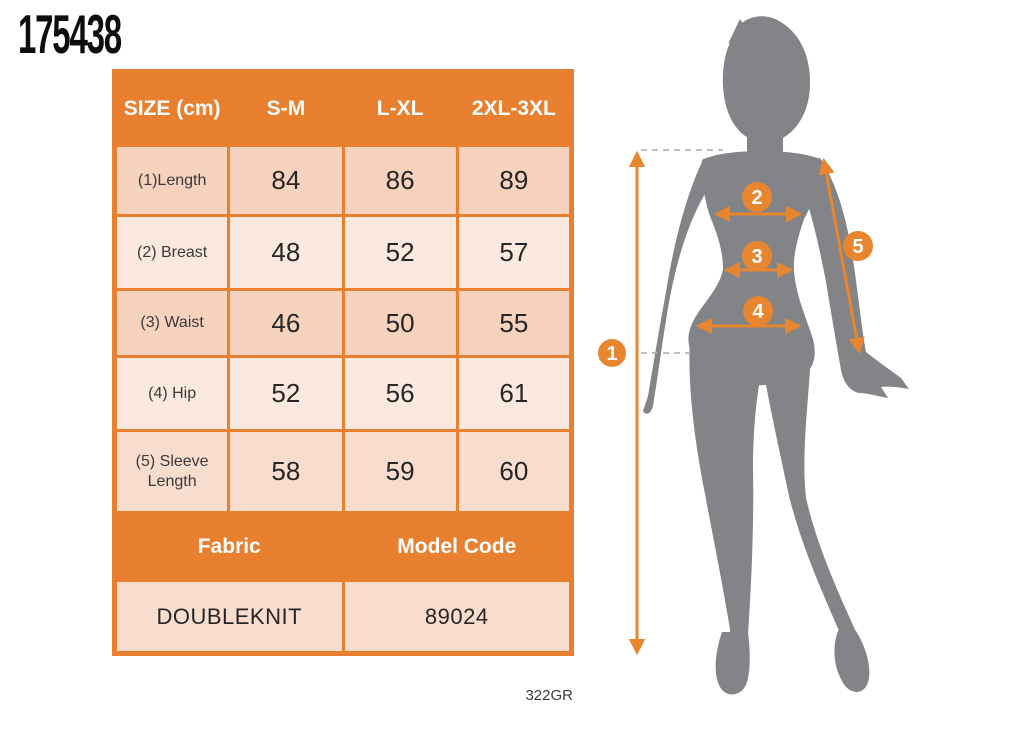 Image resolution: width=1024 pixels, height=729 pixels. I want to click on marker-1: 1, so click(612, 353).